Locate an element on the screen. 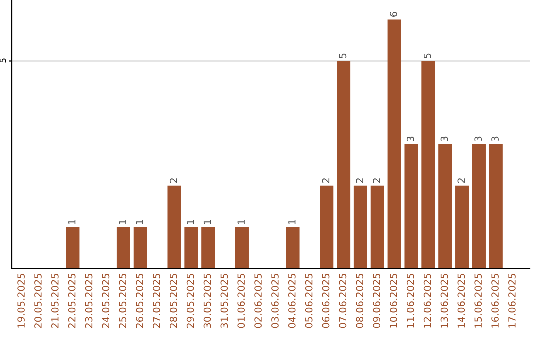  x-tick-label: 12.06.2025 is located at coordinates (428, 301).